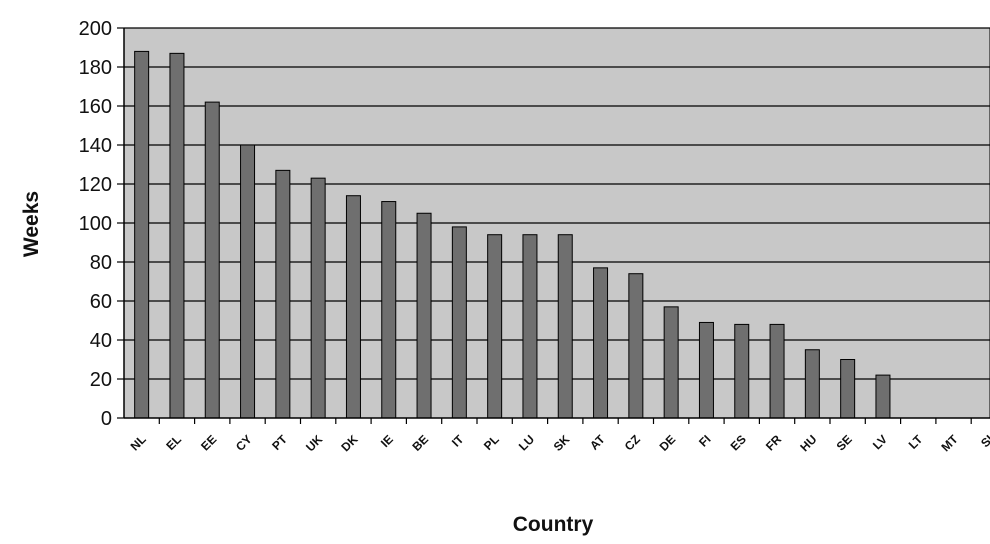 This screenshot has width=990, height=544. What do you see at coordinates (101, 302) in the screenshot?
I see `y-tick-label: 60` at bounding box center [101, 302].